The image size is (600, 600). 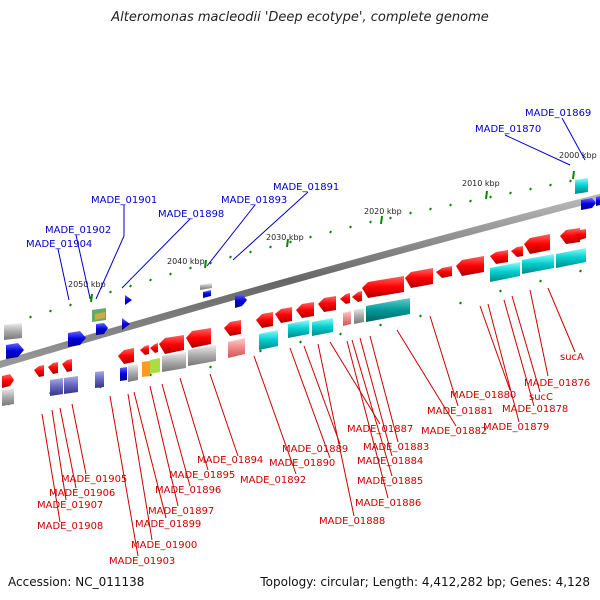 What do you see at coordinates (483, 395) in the screenshot?
I see `gene-label: MADE_01880` at bounding box center [483, 395].